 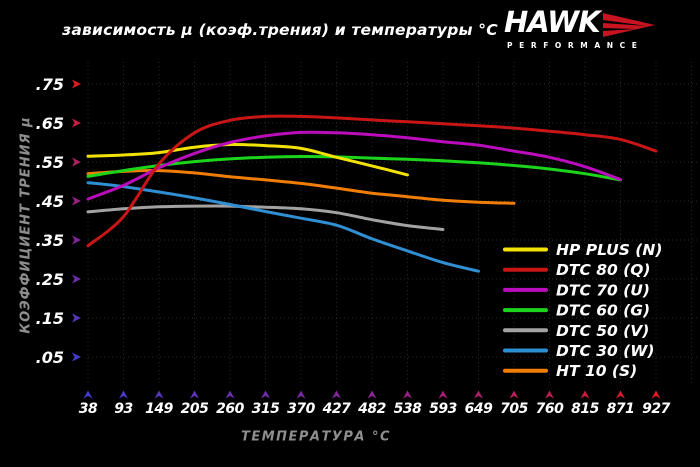 What do you see at coordinates (50, 240) in the screenshot?
I see `y-tick-label: .35` at bounding box center [50, 240].